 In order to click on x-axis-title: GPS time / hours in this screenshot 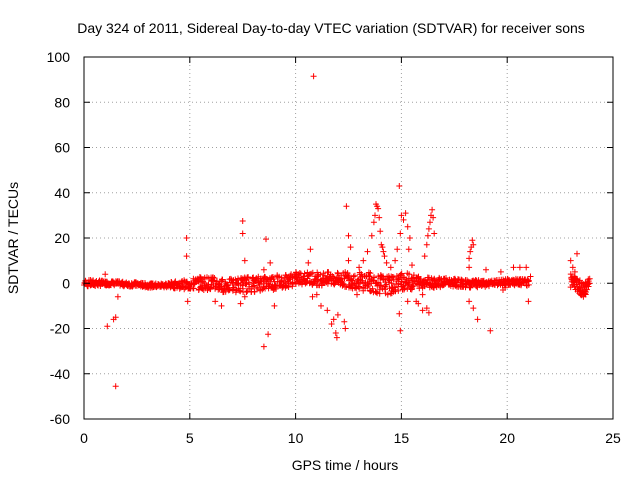, I will do `click(345, 465)`.